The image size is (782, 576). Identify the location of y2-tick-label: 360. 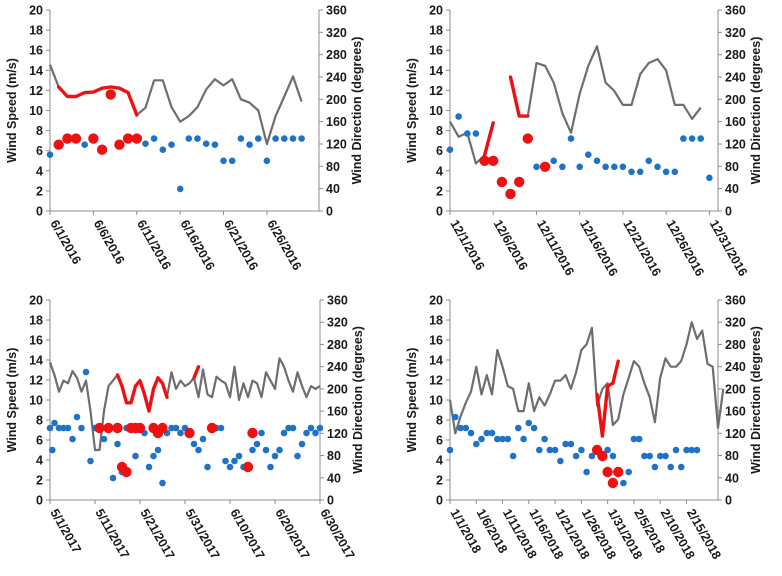
(735, 11).